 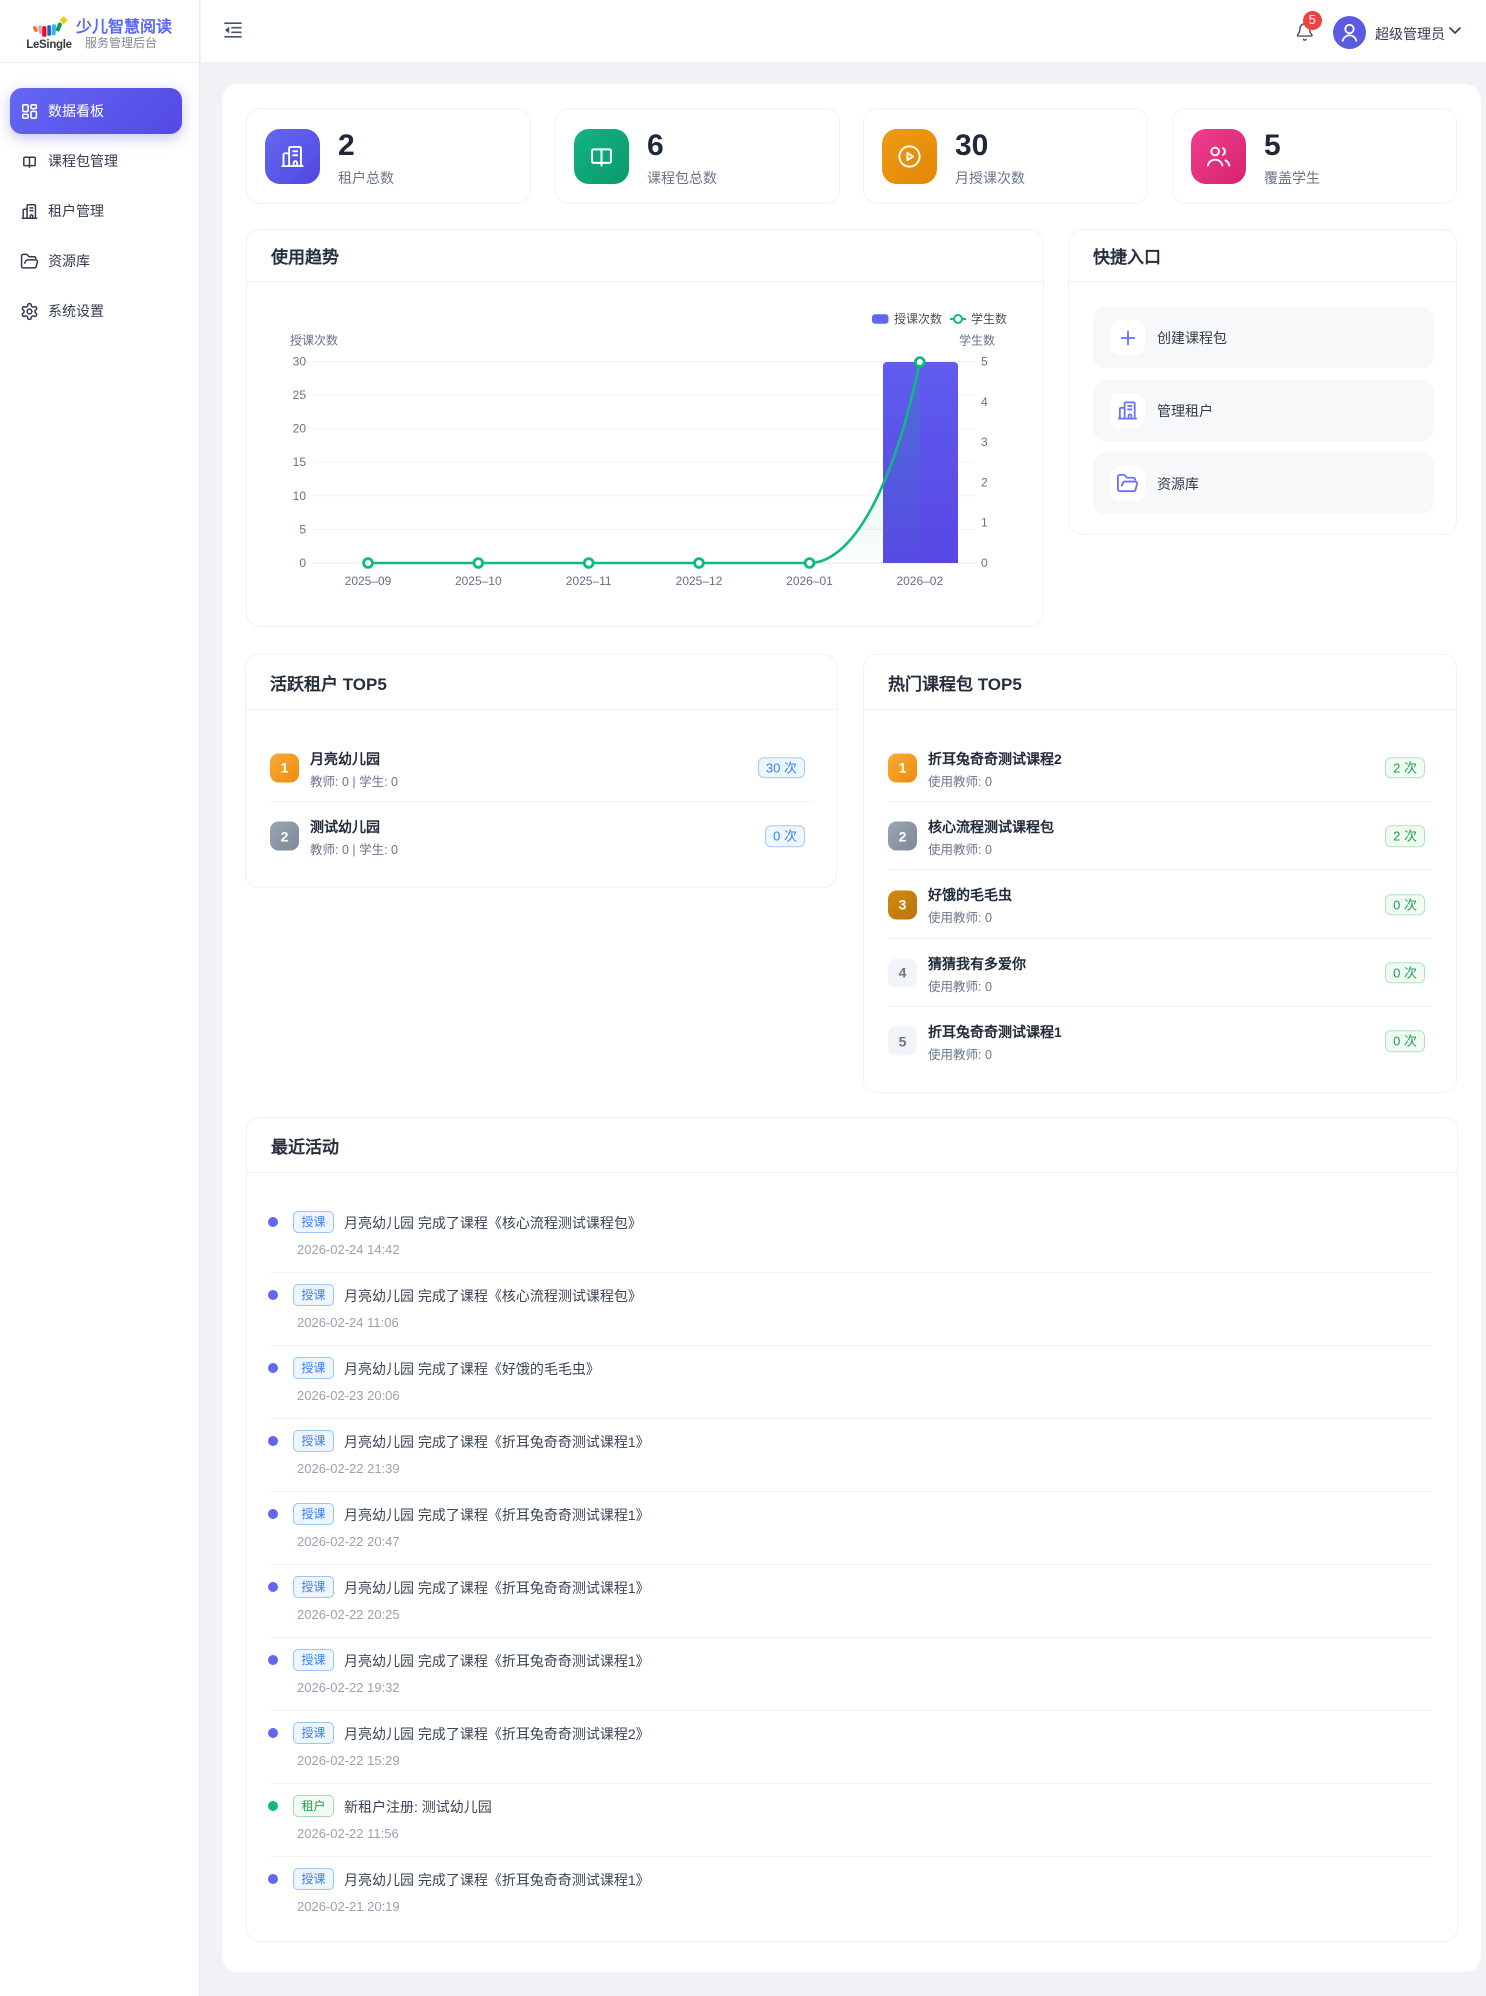 What do you see at coordinates (984, 482) in the screenshot?
I see `svg-text: 2` at bounding box center [984, 482].